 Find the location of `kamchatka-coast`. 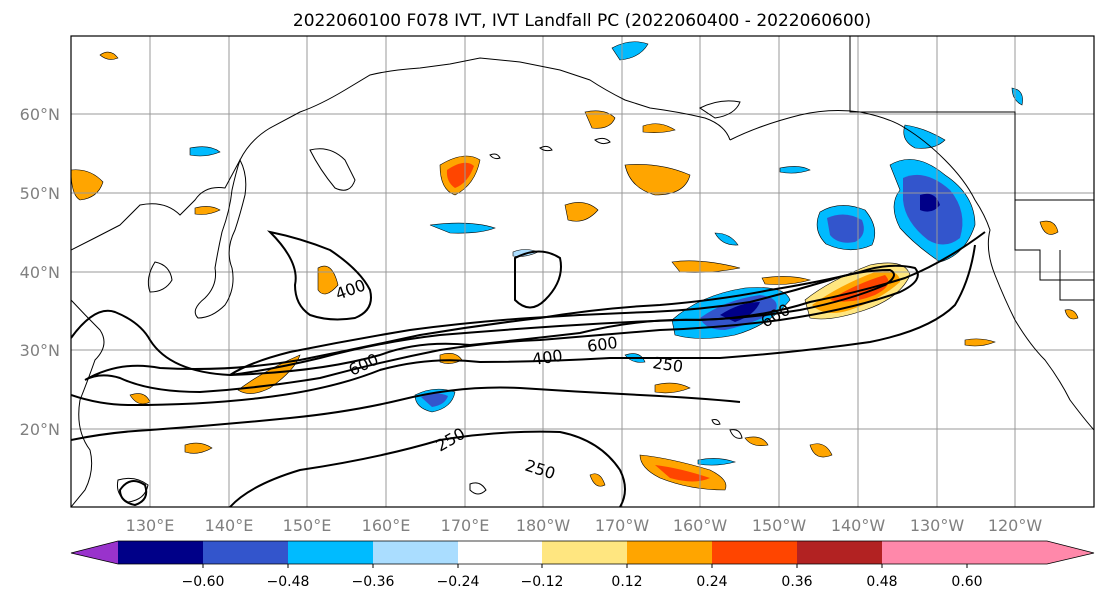

kamchatka-coast is located at coordinates (332, 169).